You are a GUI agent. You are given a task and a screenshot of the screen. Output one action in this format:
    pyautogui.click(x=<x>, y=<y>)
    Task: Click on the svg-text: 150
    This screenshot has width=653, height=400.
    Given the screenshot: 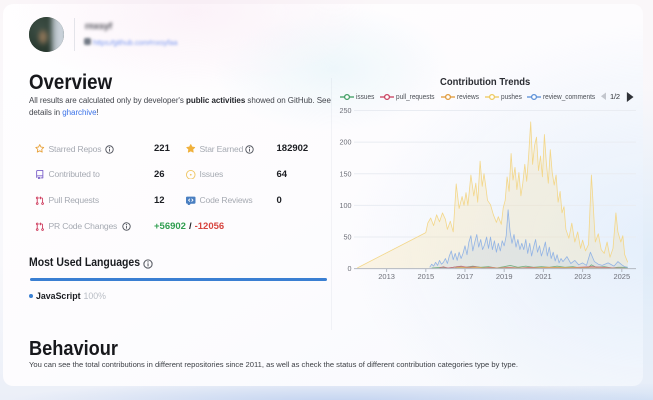 What is the action you would take?
    pyautogui.click(x=346, y=173)
    